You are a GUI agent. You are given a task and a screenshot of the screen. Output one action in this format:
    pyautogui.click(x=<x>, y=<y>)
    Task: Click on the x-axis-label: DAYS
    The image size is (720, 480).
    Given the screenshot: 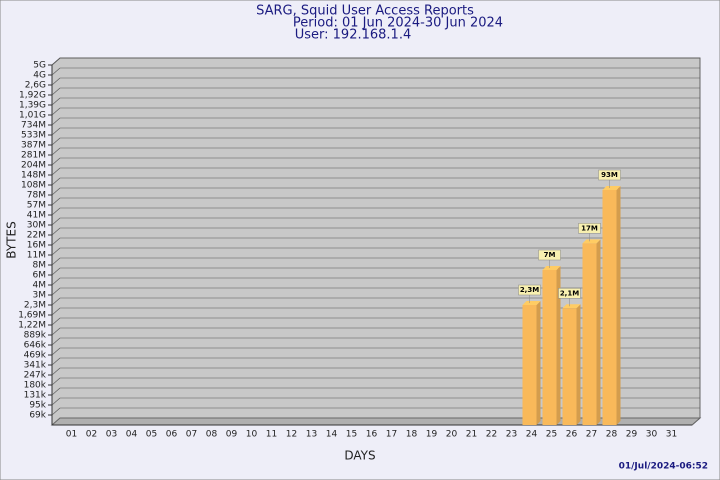 What is the action you would take?
    pyautogui.click(x=359, y=456)
    